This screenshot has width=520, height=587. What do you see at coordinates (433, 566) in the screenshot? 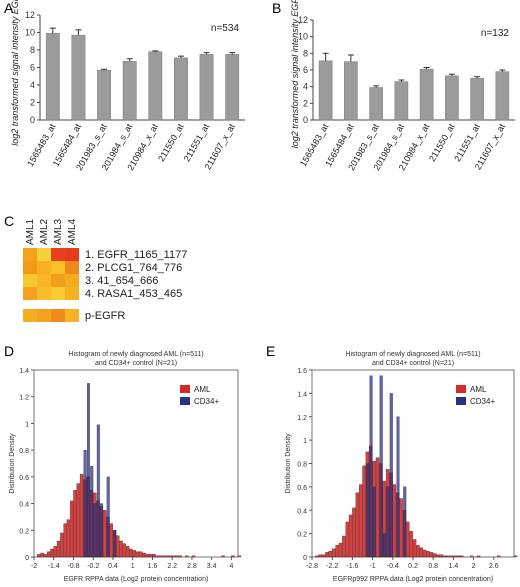
I see `x-tick-label: 0.8` at bounding box center [433, 566].